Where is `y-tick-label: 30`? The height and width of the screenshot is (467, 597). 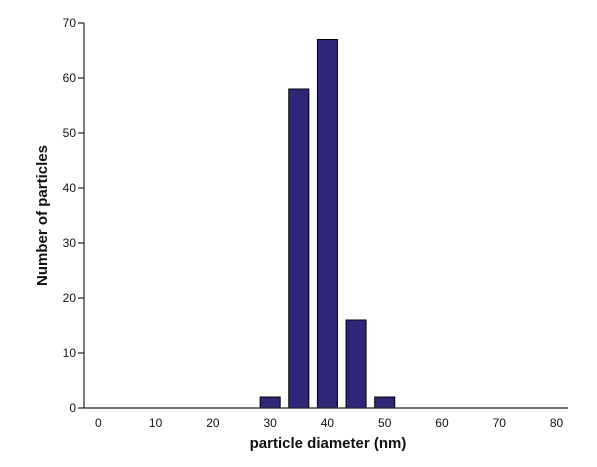 y-tick-label: 30 is located at coordinates (70, 243).